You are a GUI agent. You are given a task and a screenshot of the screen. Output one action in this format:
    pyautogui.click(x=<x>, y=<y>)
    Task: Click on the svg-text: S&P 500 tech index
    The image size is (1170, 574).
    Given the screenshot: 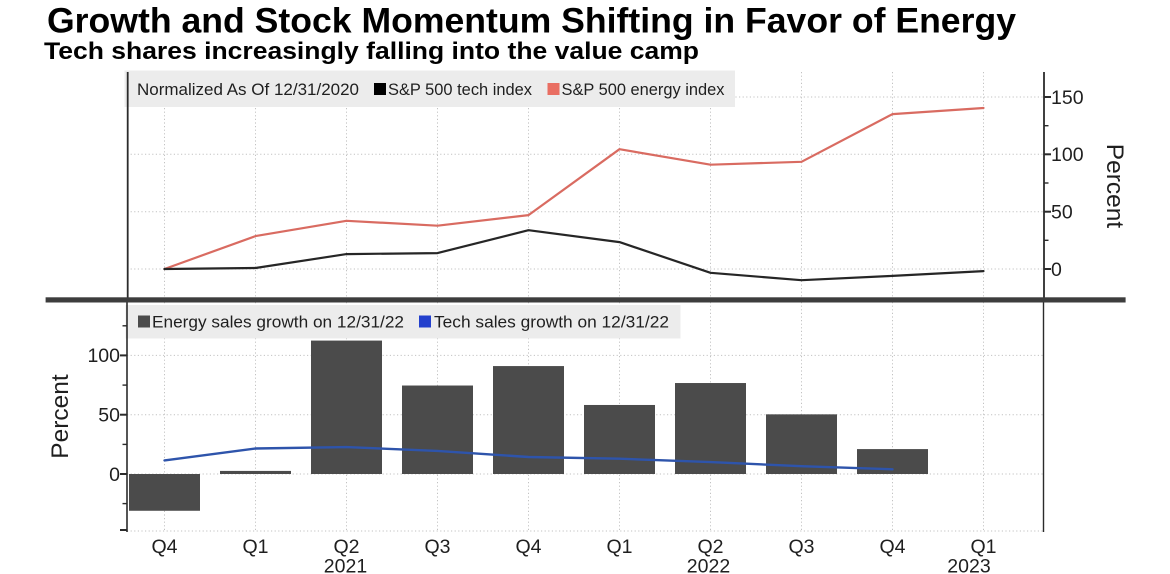 What is the action you would take?
    pyautogui.click(x=460, y=89)
    